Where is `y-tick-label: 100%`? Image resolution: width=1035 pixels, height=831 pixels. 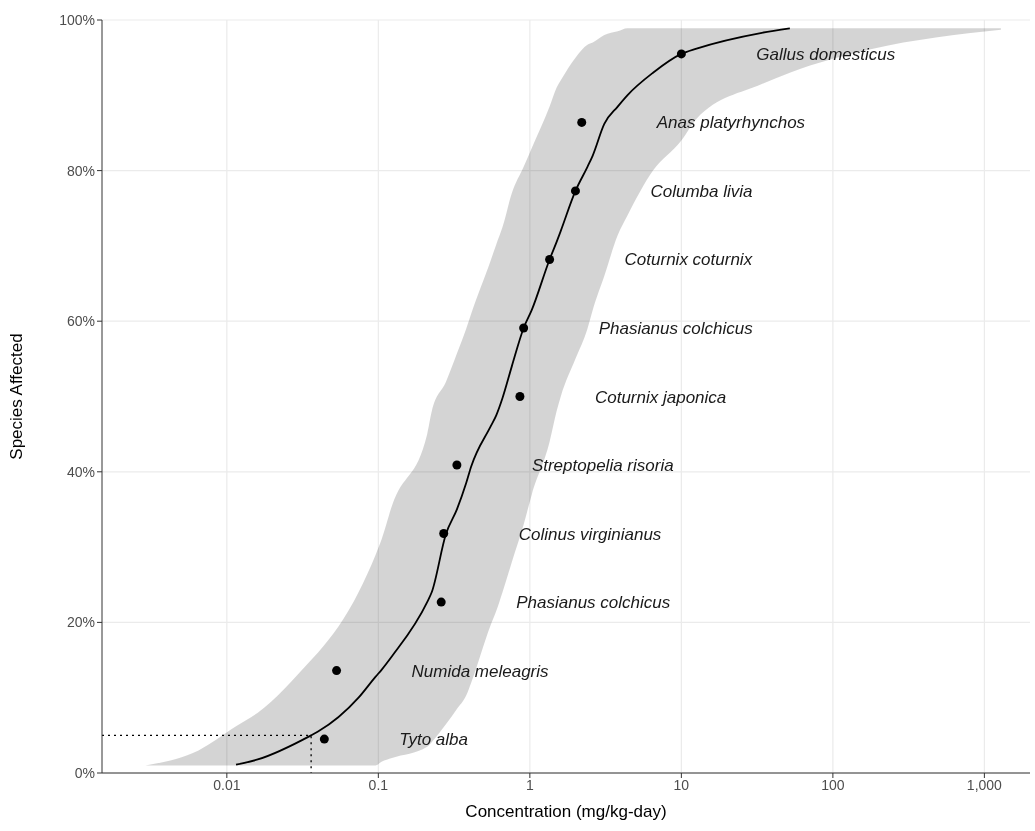 y-tick-label: 100% is located at coordinates (77, 19).